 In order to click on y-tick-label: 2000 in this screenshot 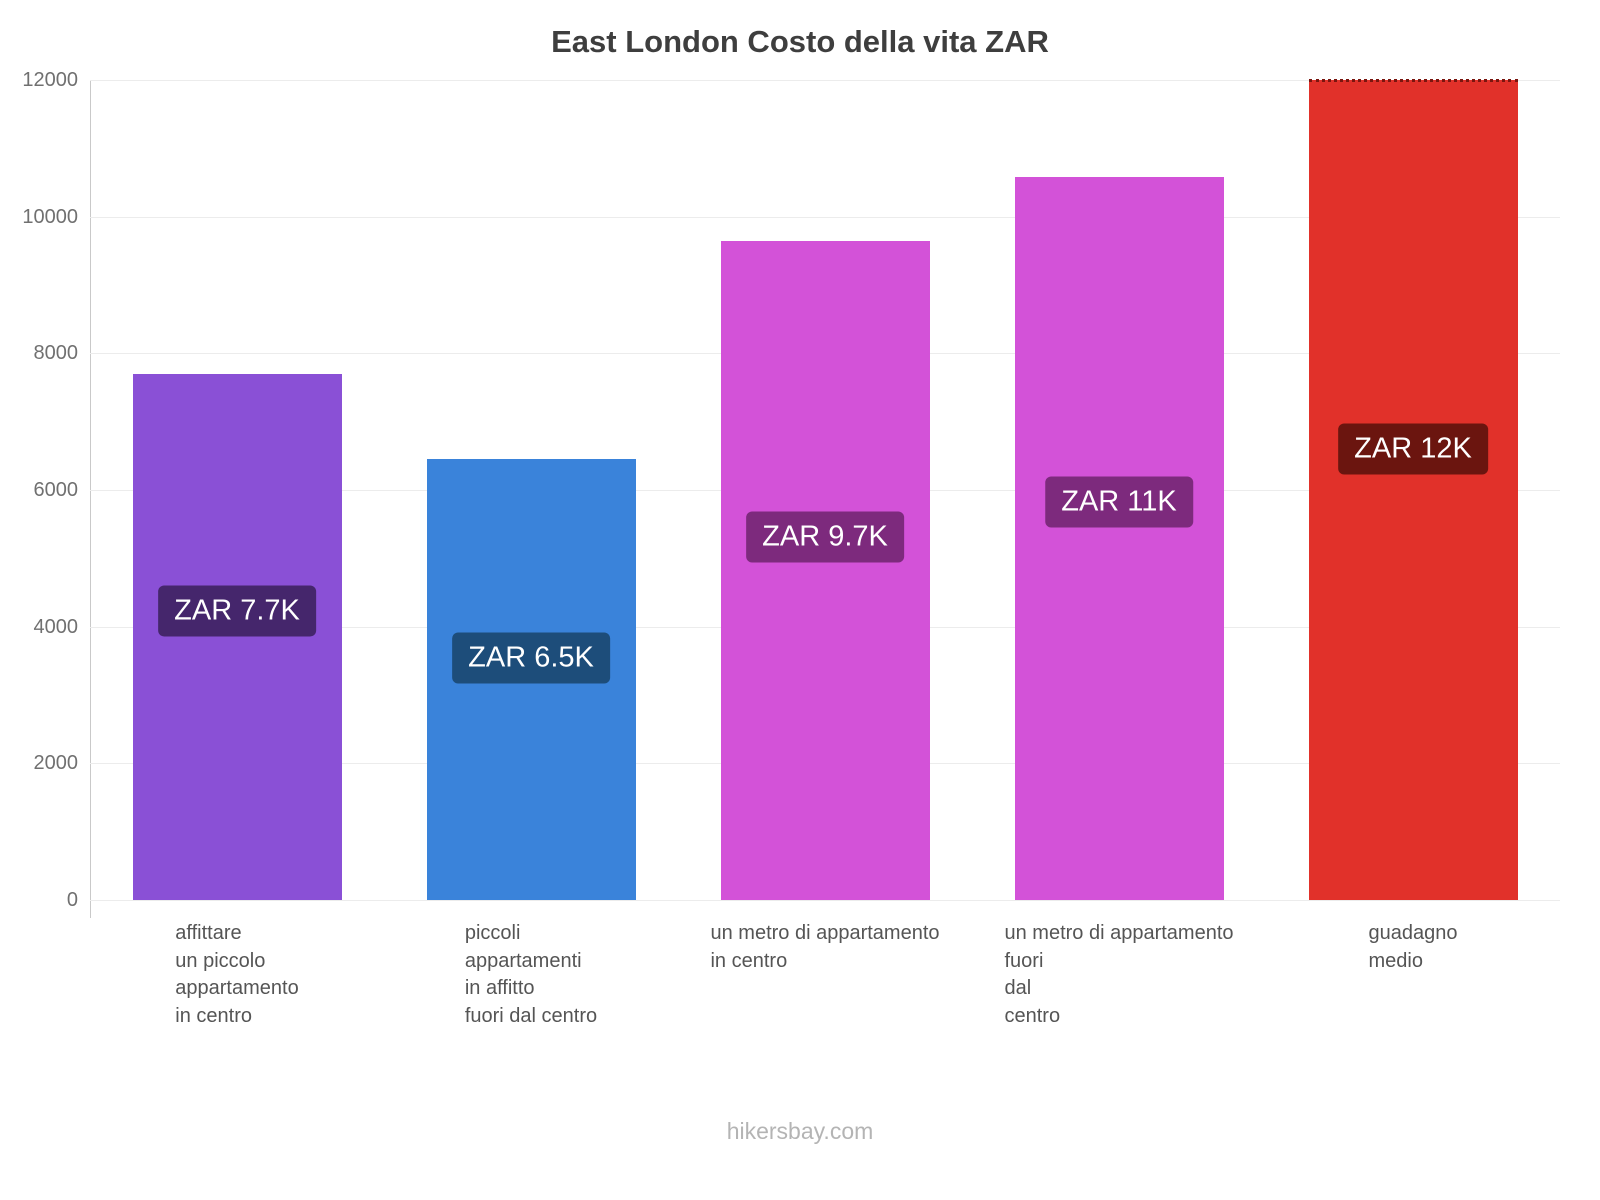, I will do `click(56, 763)`.